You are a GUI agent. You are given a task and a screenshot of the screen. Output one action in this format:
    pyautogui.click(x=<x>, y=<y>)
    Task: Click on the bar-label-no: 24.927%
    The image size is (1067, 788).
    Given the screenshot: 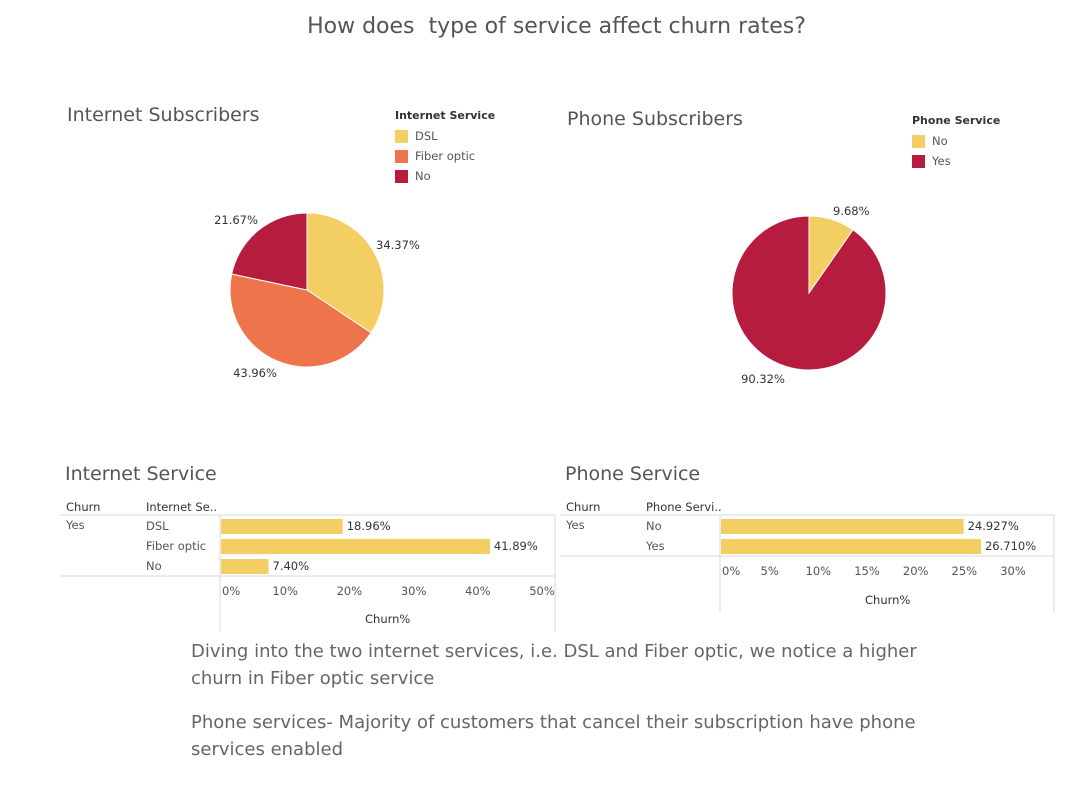 What is the action you would take?
    pyautogui.click(x=993, y=526)
    